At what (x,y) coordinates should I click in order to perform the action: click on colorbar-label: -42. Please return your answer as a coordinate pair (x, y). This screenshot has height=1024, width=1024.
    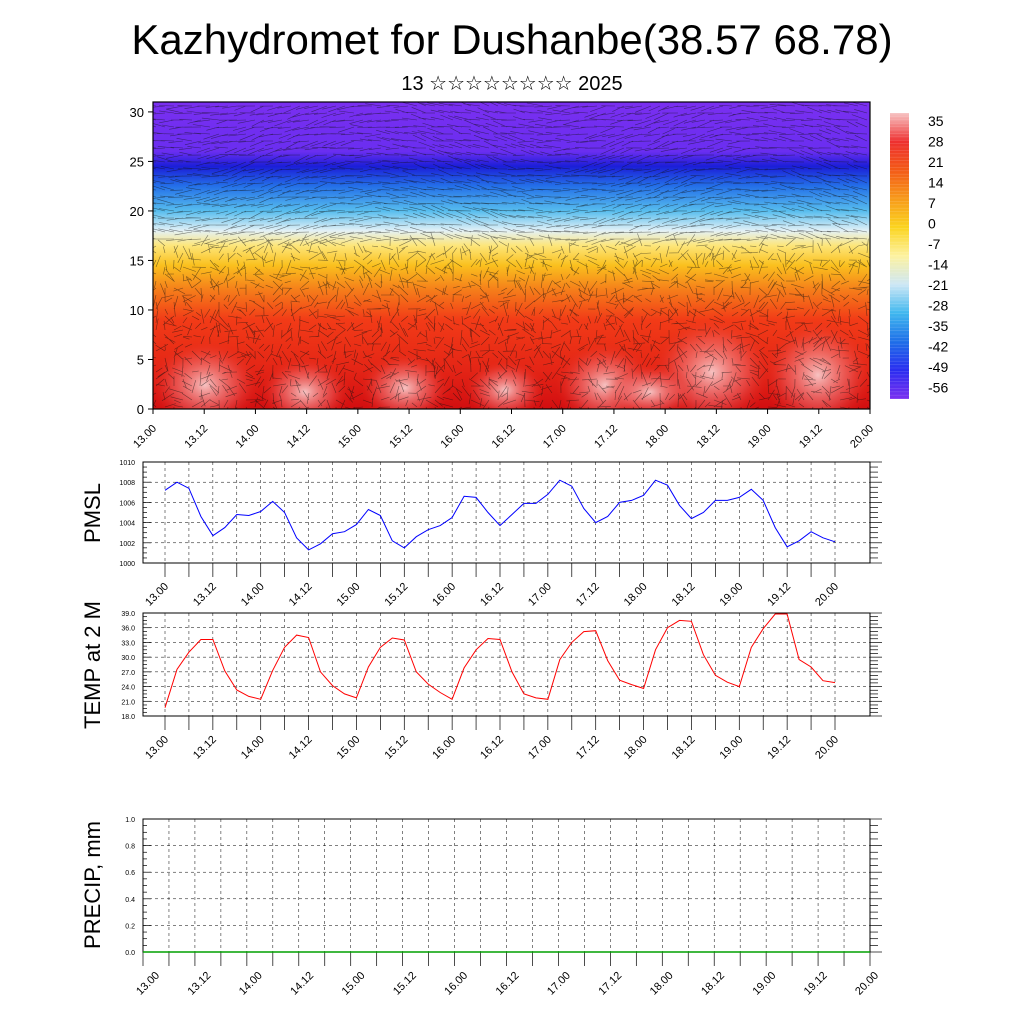
    Looking at the image, I should click on (938, 347).